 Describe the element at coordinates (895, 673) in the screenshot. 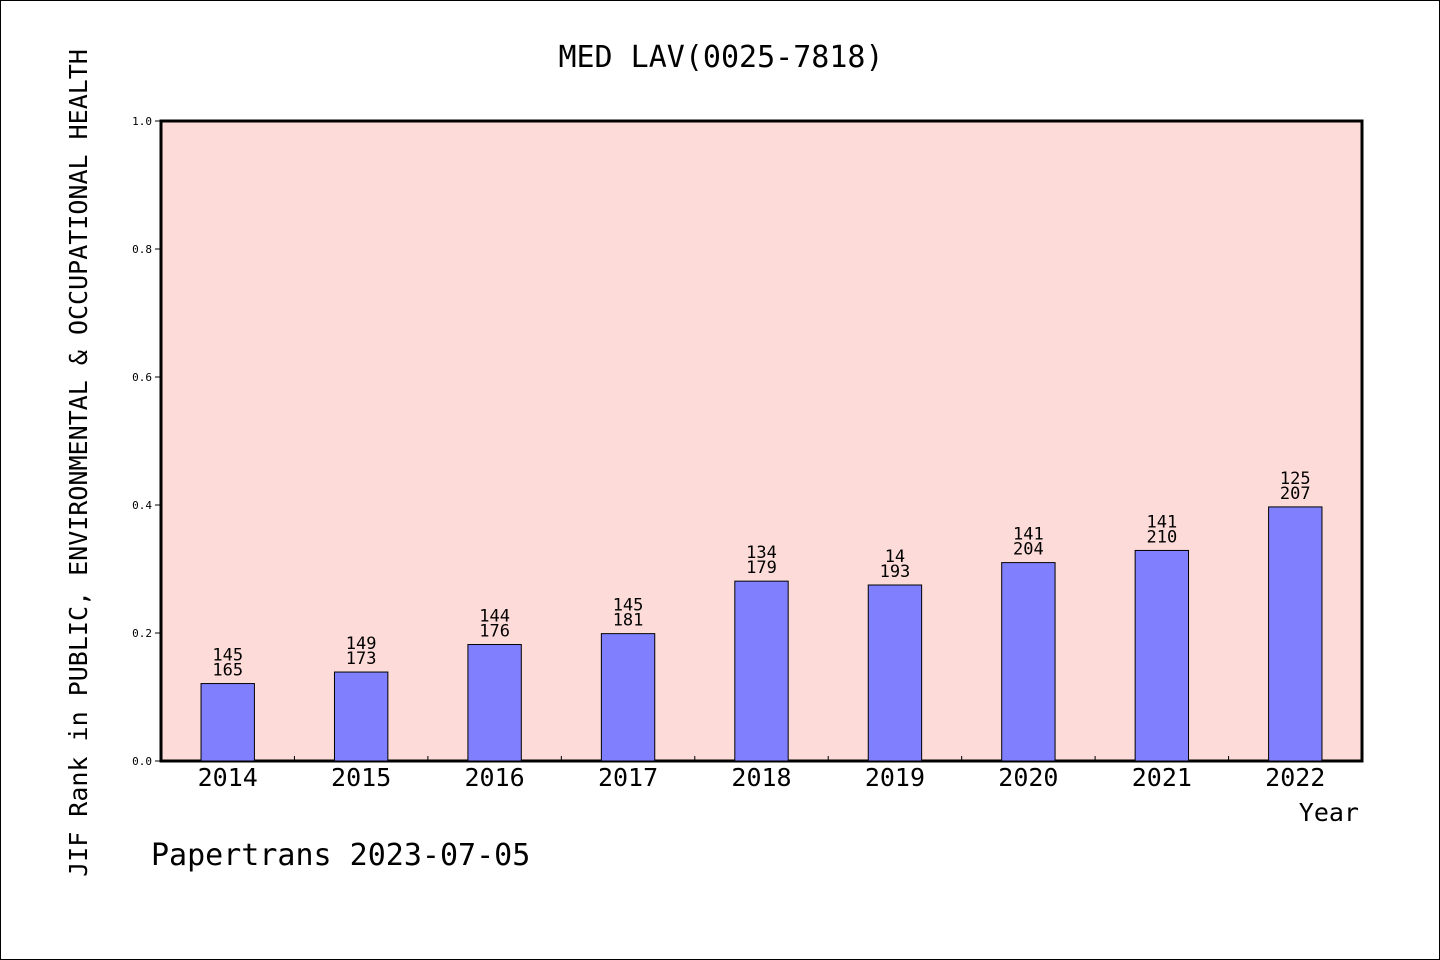

I see `bar-2019` at that location.